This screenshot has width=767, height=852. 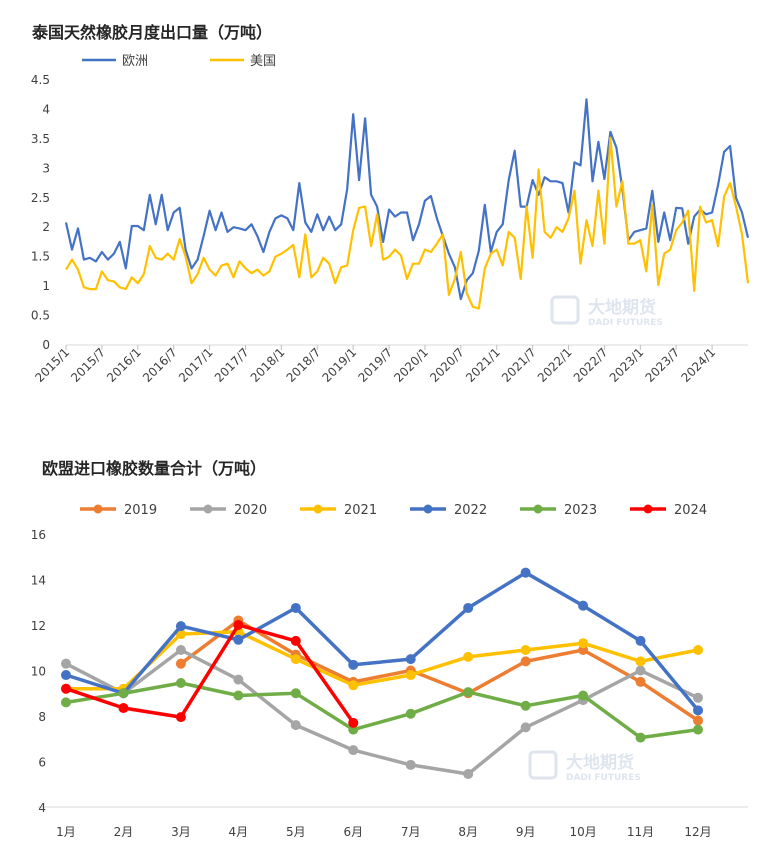 What do you see at coordinates (46, 286) in the screenshot?
I see `chart1-y-tick: 1` at bounding box center [46, 286].